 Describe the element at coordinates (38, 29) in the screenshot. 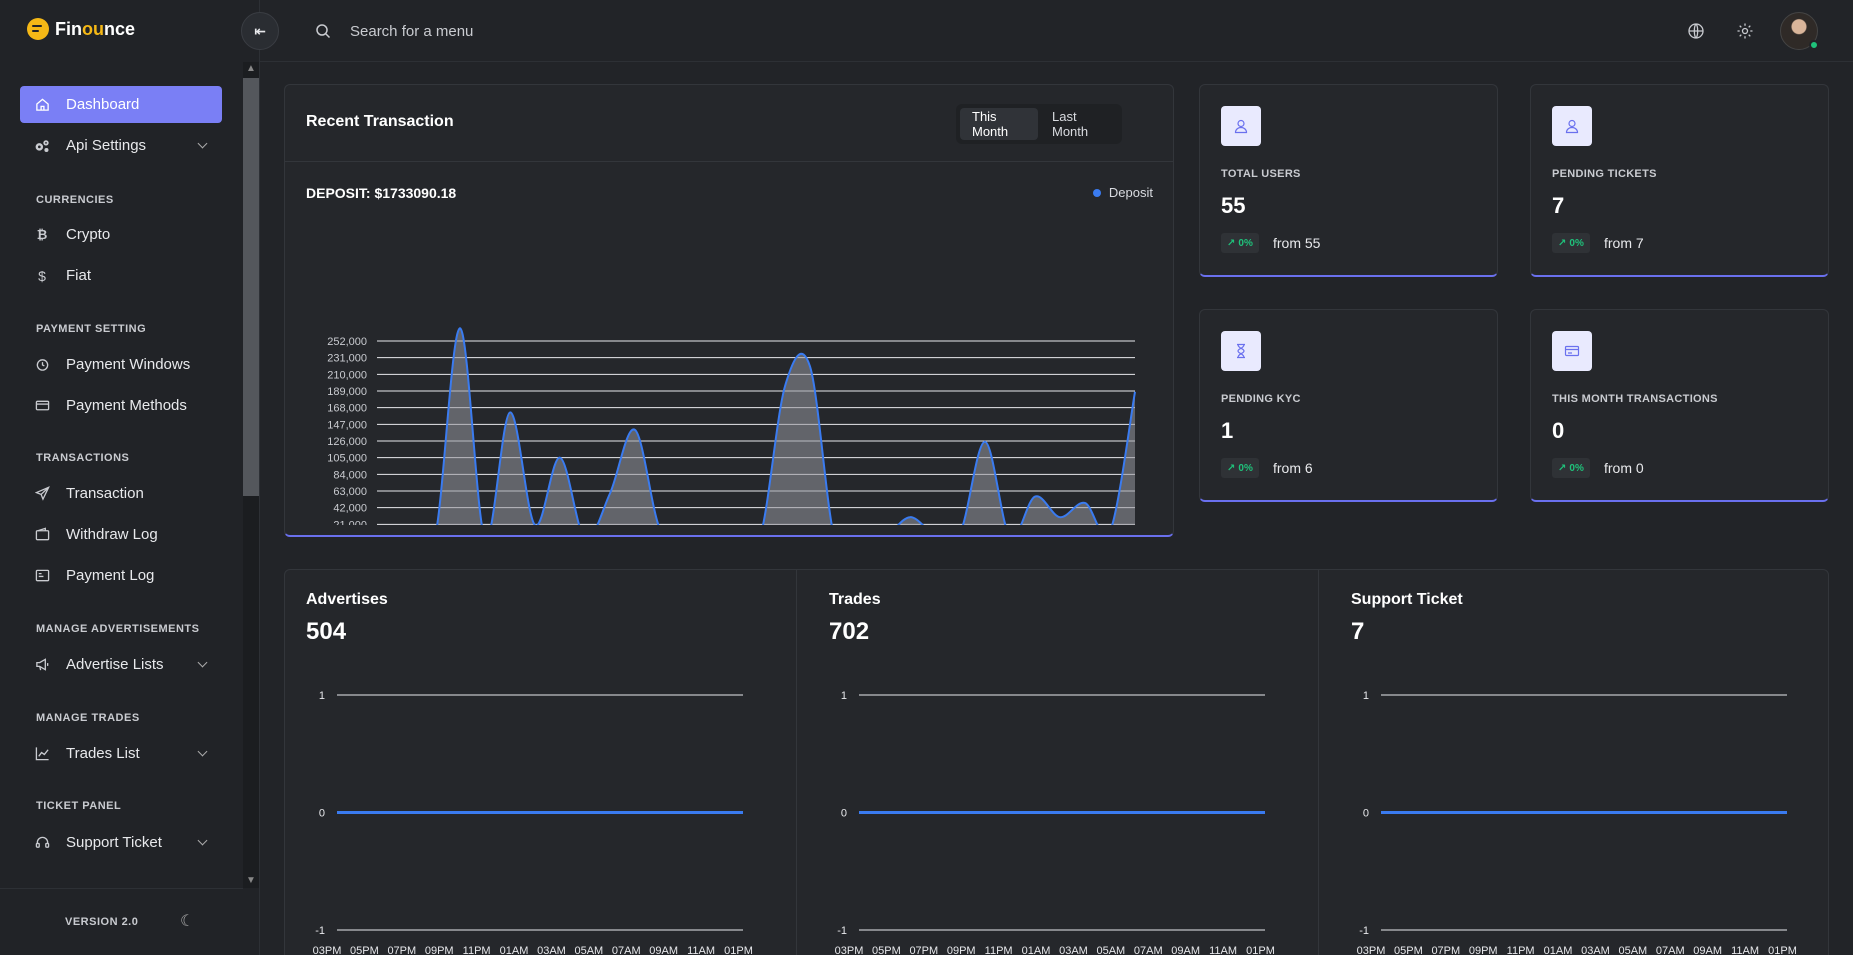

I see `logo-mark-icon` at that location.